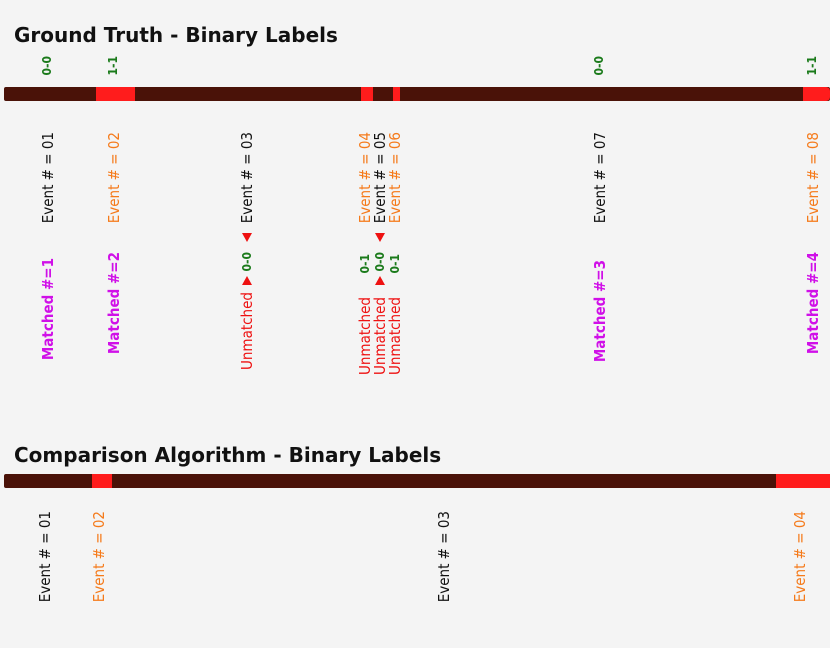 The image size is (830, 648). What do you see at coordinates (45, 557) in the screenshot?
I see `cmp-event-01: Event # = 01` at bounding box center [45, 557].